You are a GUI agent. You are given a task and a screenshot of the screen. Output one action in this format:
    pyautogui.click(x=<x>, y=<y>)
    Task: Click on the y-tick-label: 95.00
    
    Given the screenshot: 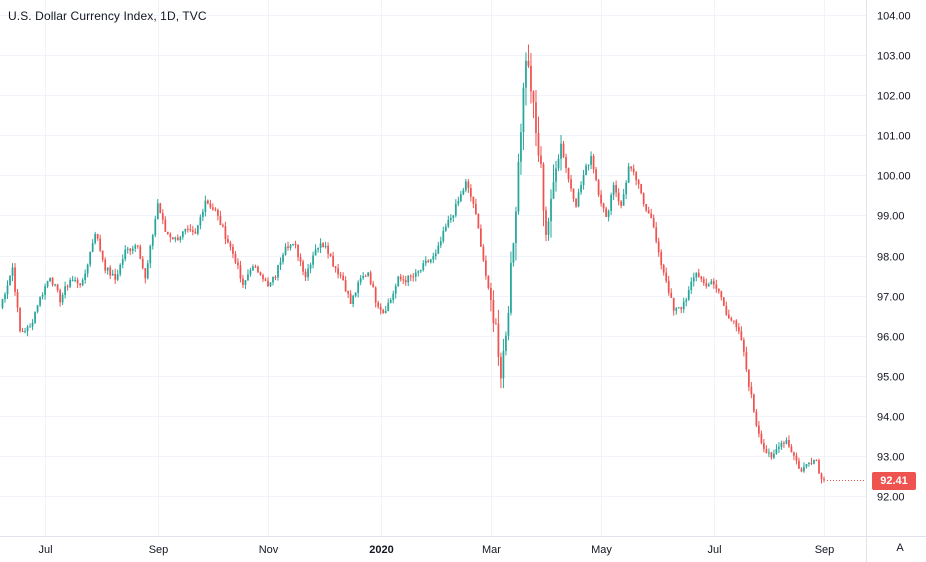 What is the action you would take?
    pyautogui.click(x=891, y=378)
    